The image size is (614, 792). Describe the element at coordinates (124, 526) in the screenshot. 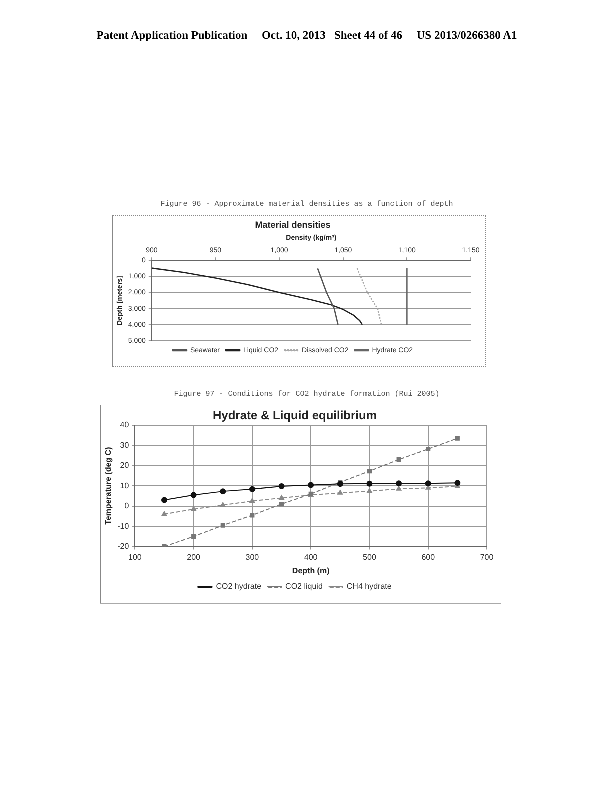

I see `y-tick-label: -10` at that location.